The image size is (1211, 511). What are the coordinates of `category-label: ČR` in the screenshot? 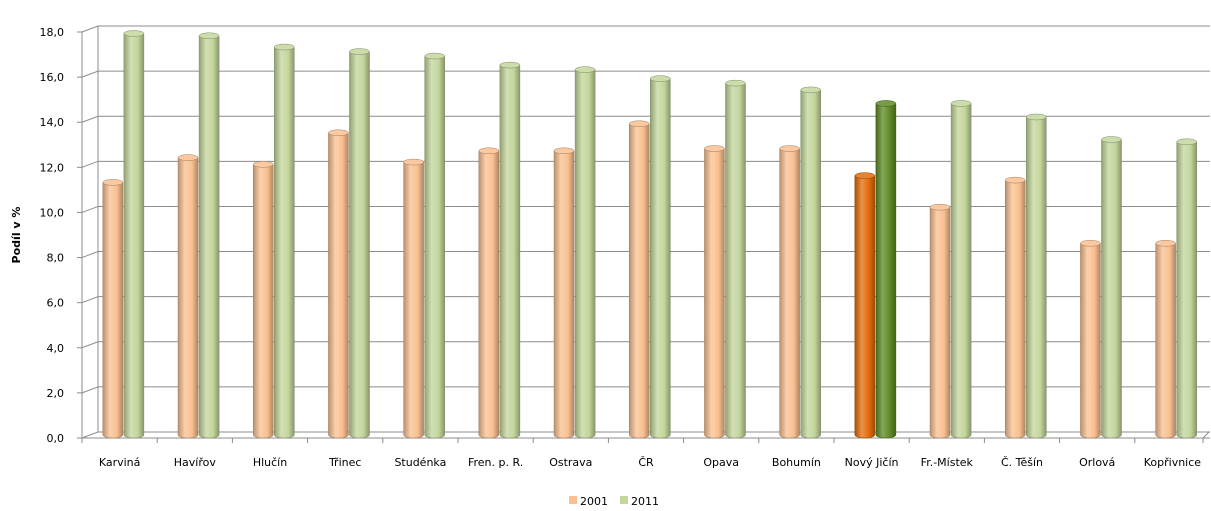 It's located at (646, 462).